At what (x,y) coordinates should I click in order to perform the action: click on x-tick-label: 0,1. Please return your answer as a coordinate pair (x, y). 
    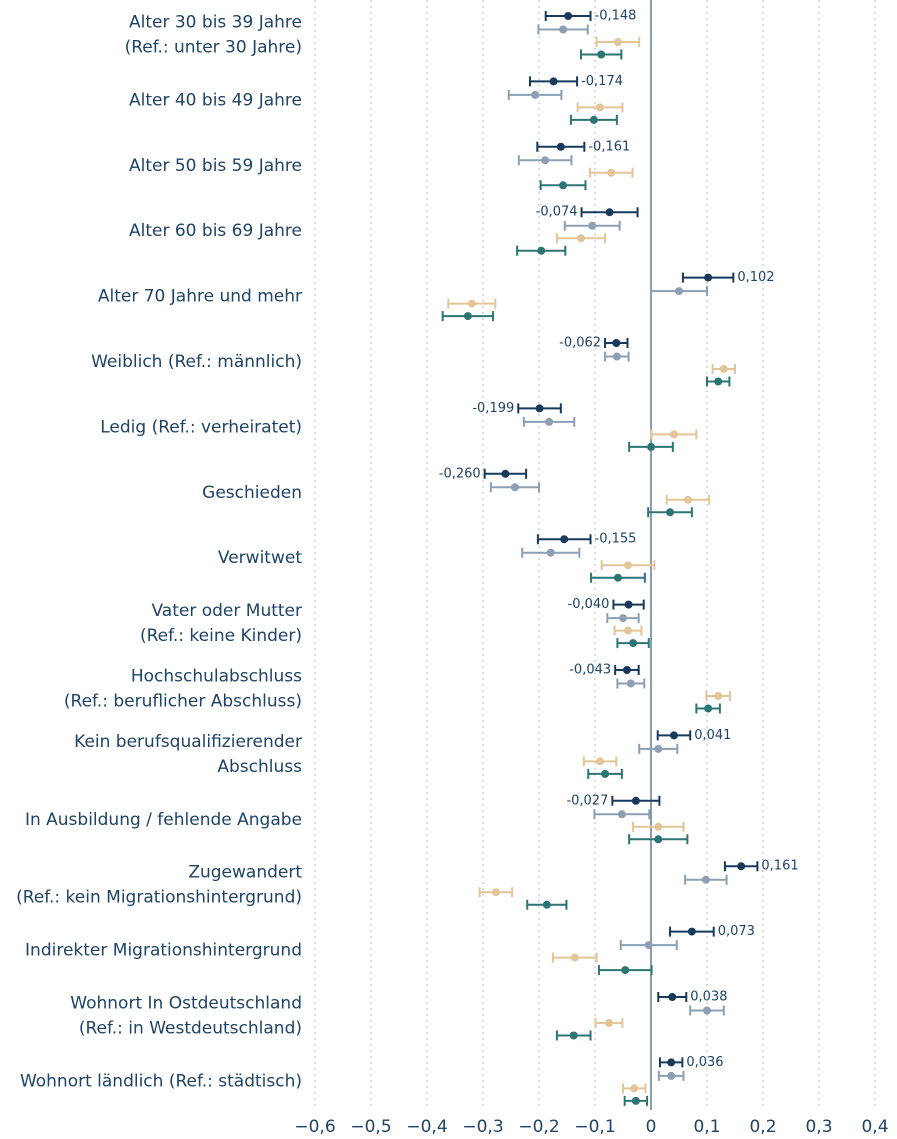
    Looking at the image, I should click on (706, 1127).